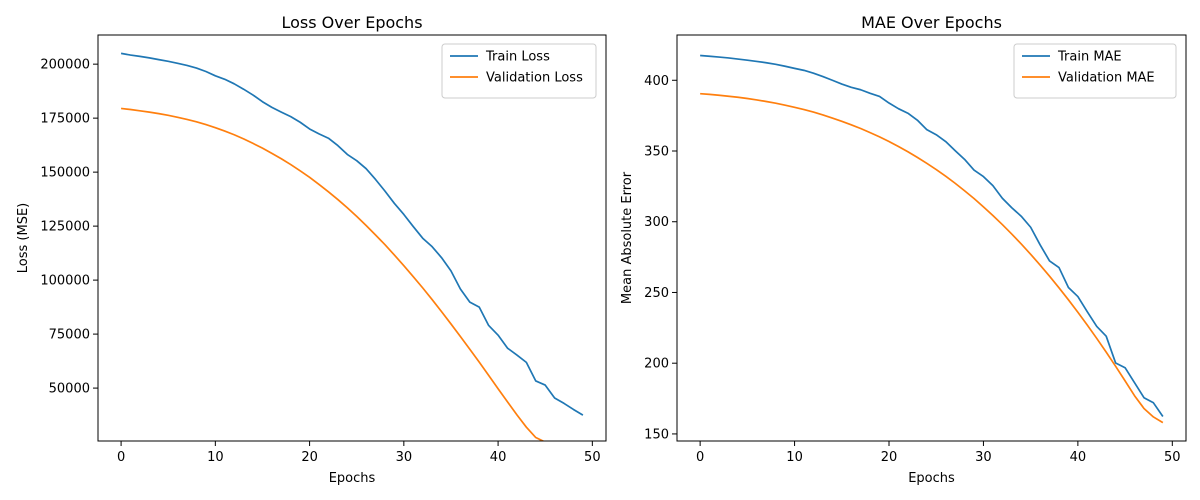 The height and width of the screenshot is (500, 1200). I want to click on legend-label-1: Validation Loss, so click(534, 78).